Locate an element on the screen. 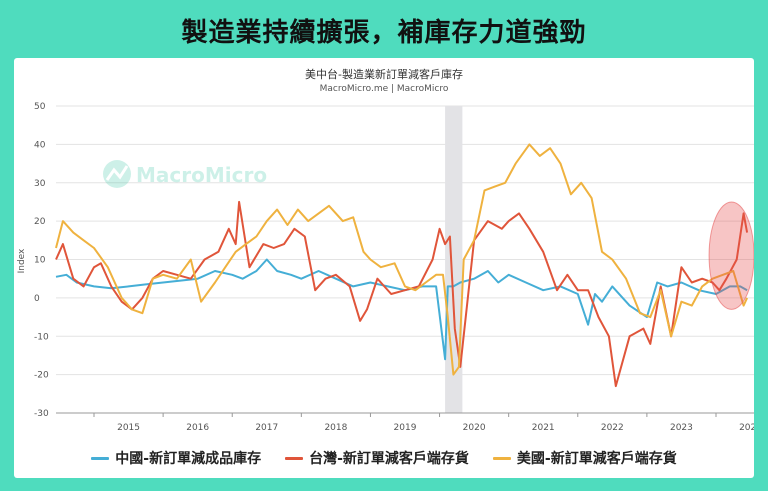  highlight-ellipse is located at coordinates (731, 255).